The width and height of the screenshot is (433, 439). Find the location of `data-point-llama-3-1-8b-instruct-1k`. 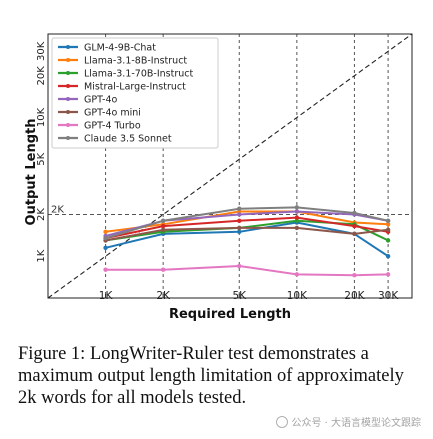

data-point-llama-3-1-8b-instruct-1k is located at coordinates (105, 232).